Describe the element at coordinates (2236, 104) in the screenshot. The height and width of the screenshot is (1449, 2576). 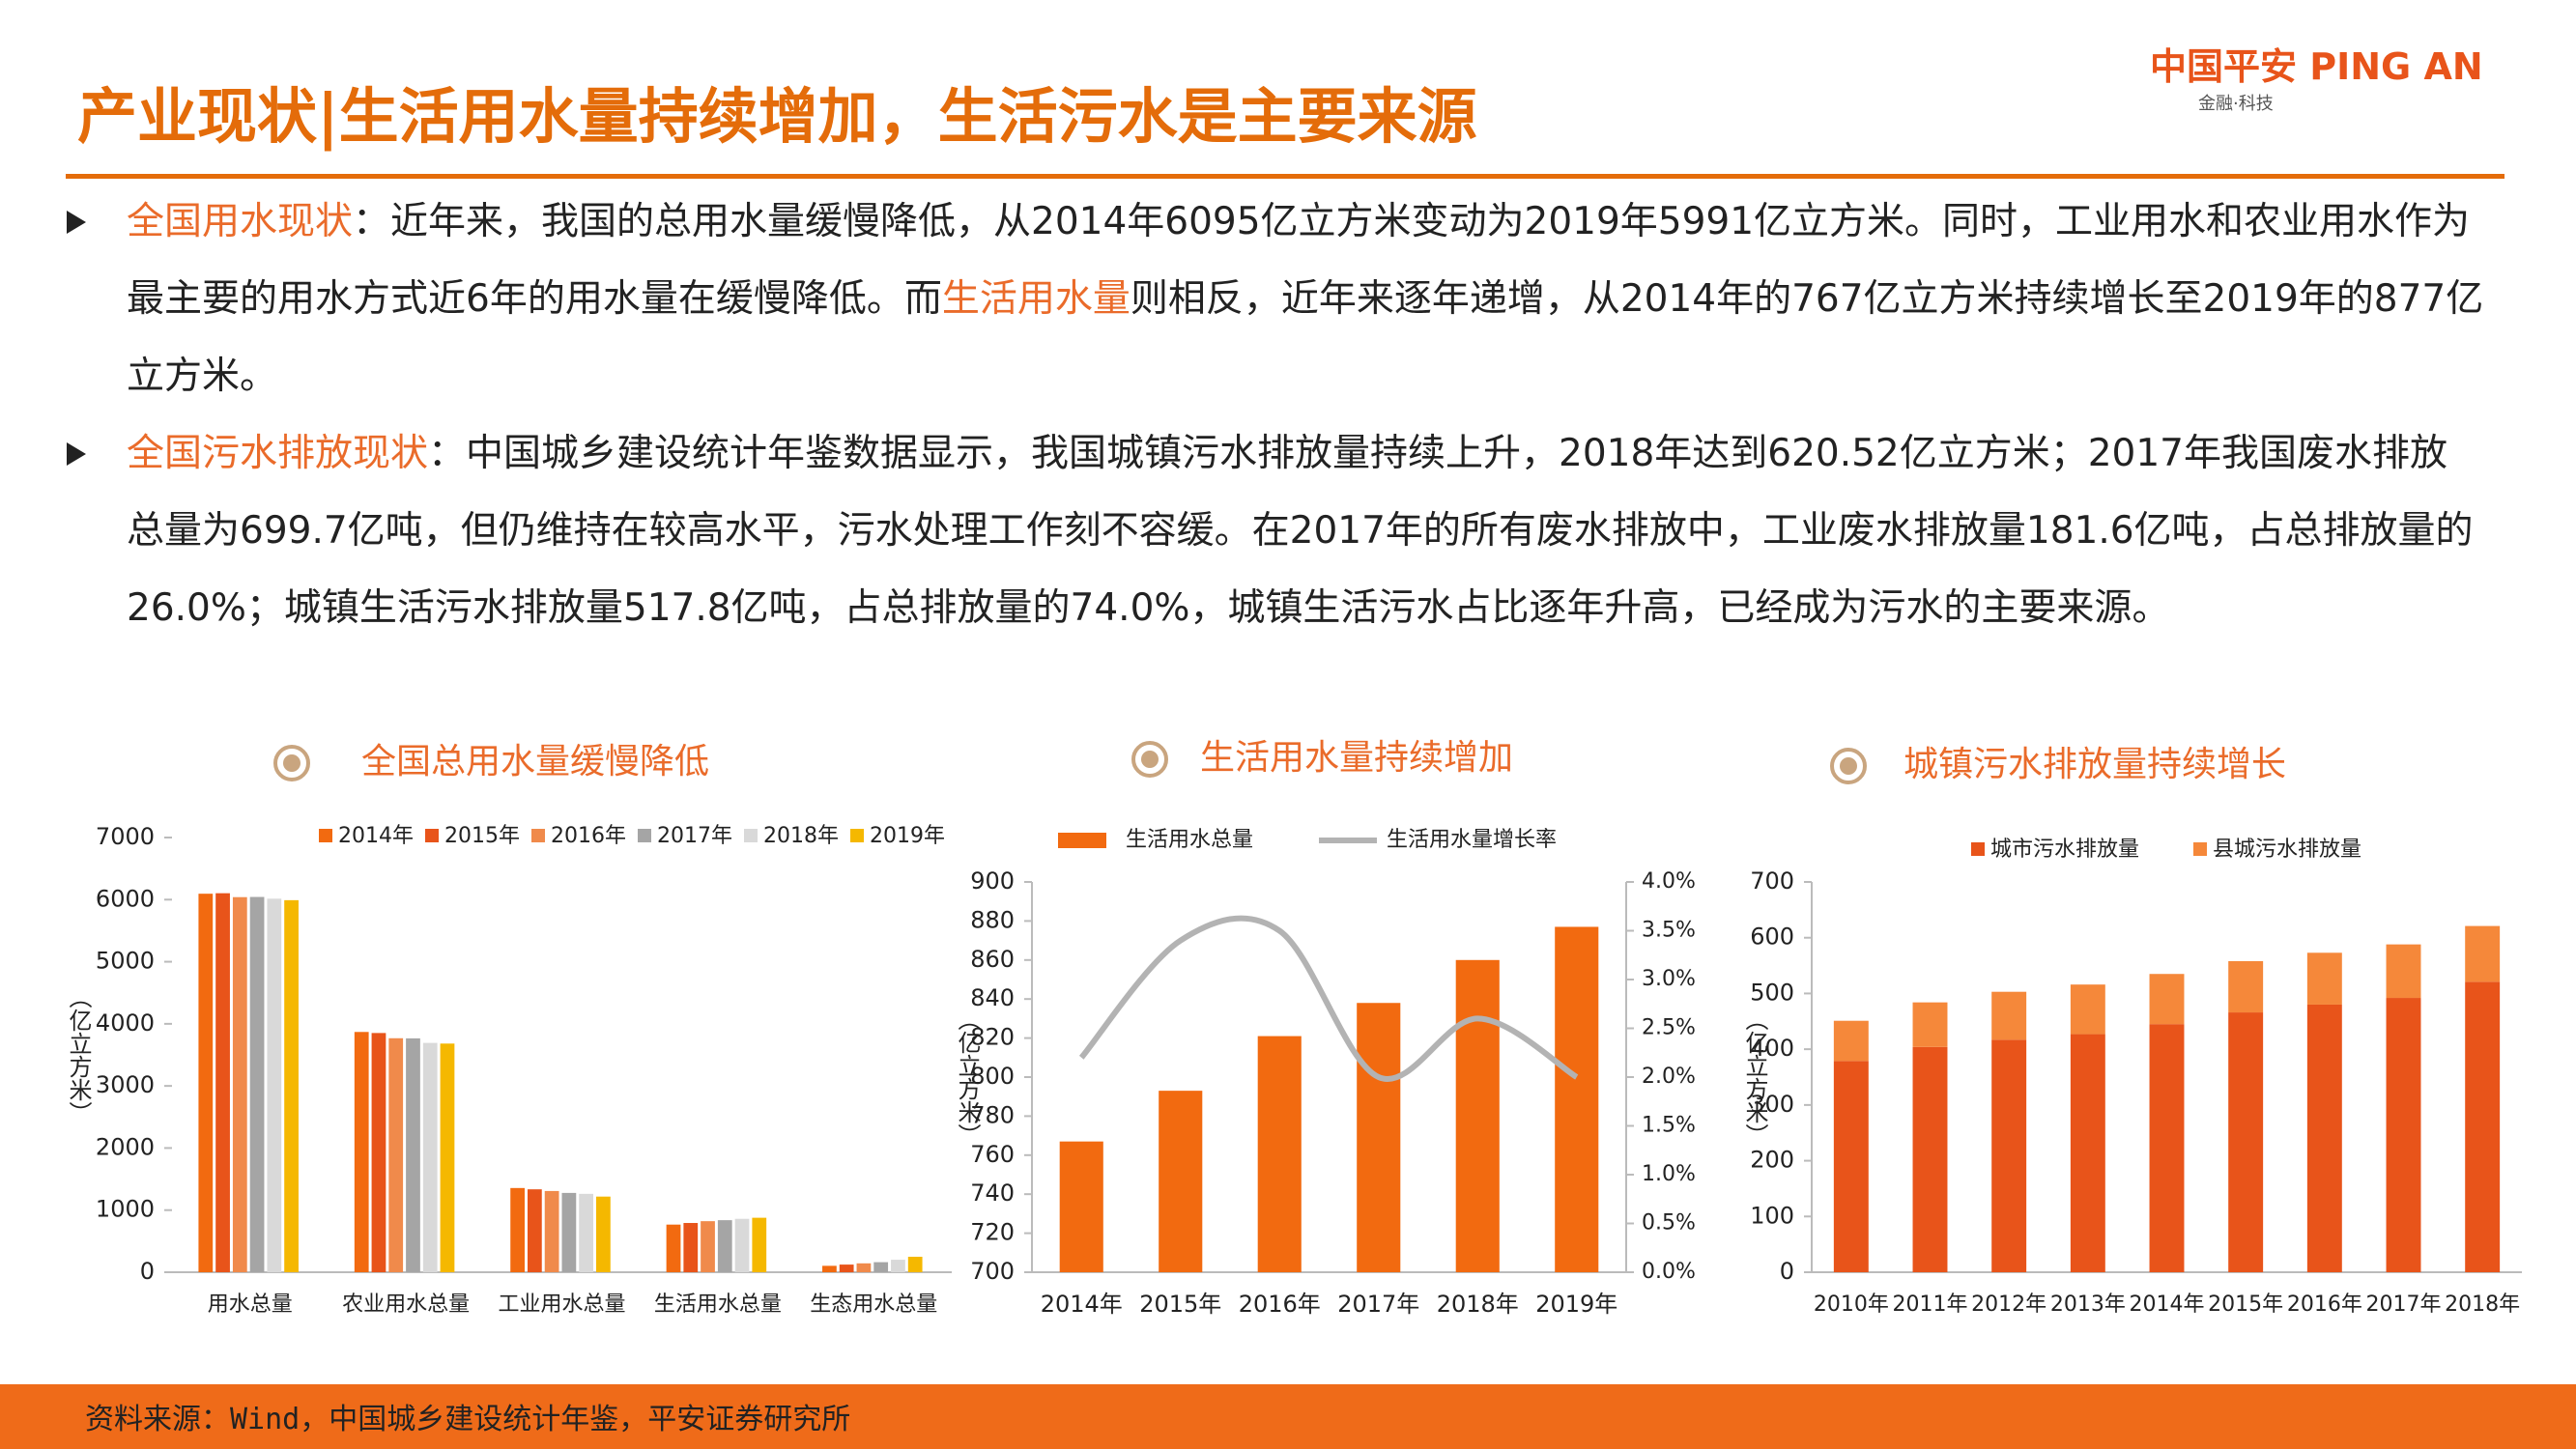
I see `logo-tagline: 金融·科技` at that location.